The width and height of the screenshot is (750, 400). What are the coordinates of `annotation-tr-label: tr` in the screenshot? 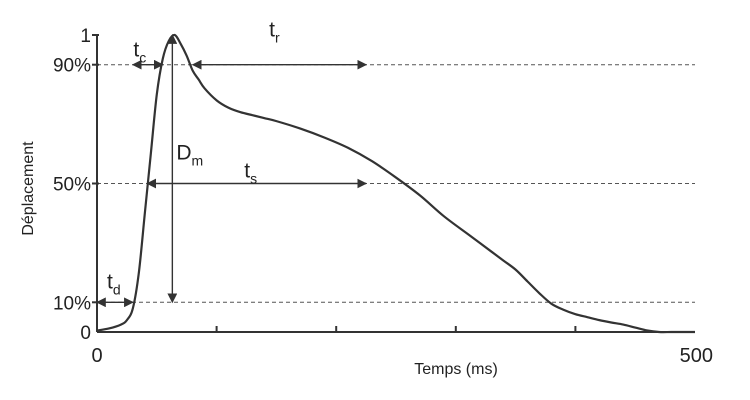 It's located at (274, 32).